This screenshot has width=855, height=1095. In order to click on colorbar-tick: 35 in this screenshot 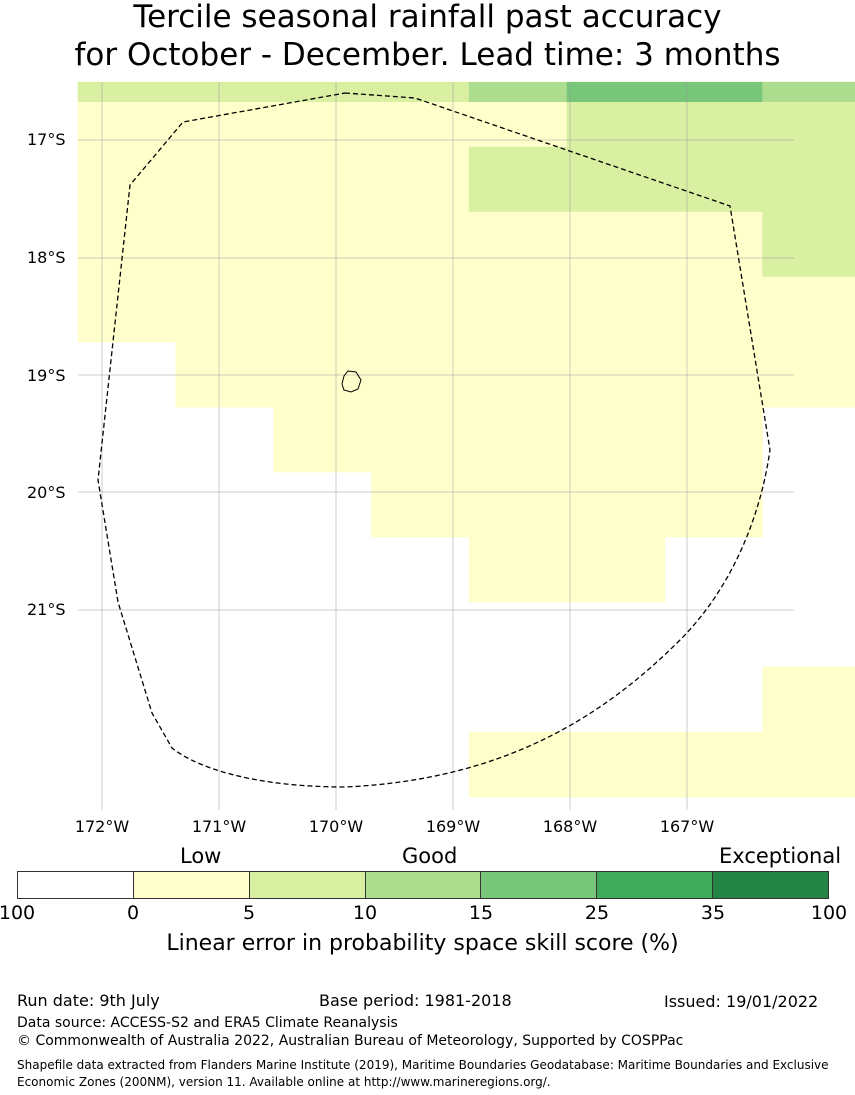, I will do `click(713, 913)`.